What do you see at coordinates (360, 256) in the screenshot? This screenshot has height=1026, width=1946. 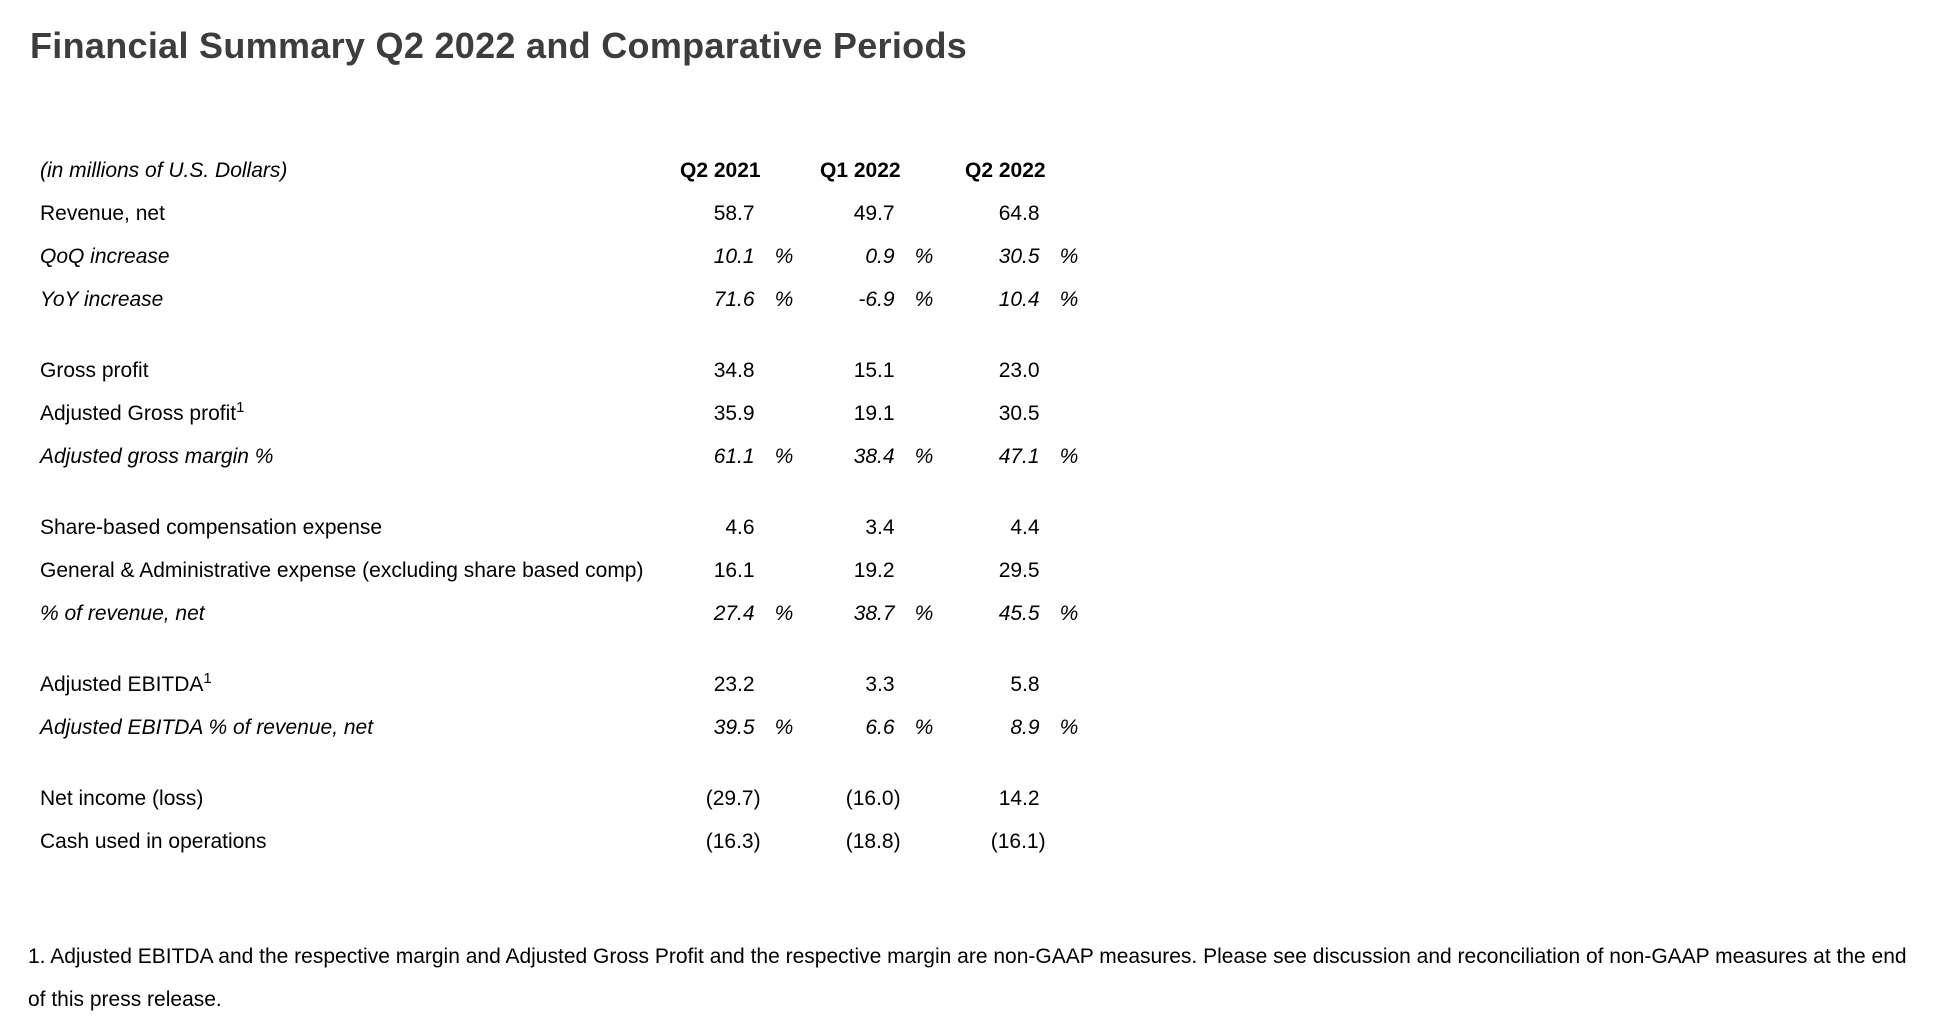 I see `row-label: QoQ increase` at bounding box center [360, 256].